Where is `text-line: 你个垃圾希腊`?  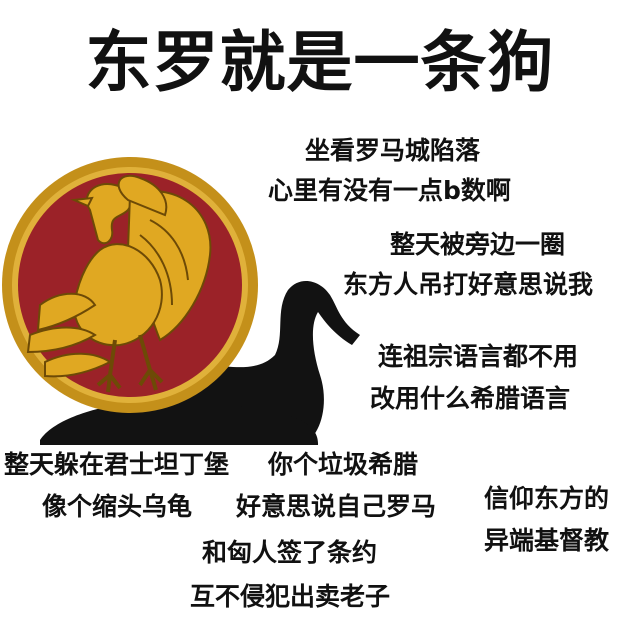
text-line: 你个垃圾希腊 is located at coordinates (343, 464).